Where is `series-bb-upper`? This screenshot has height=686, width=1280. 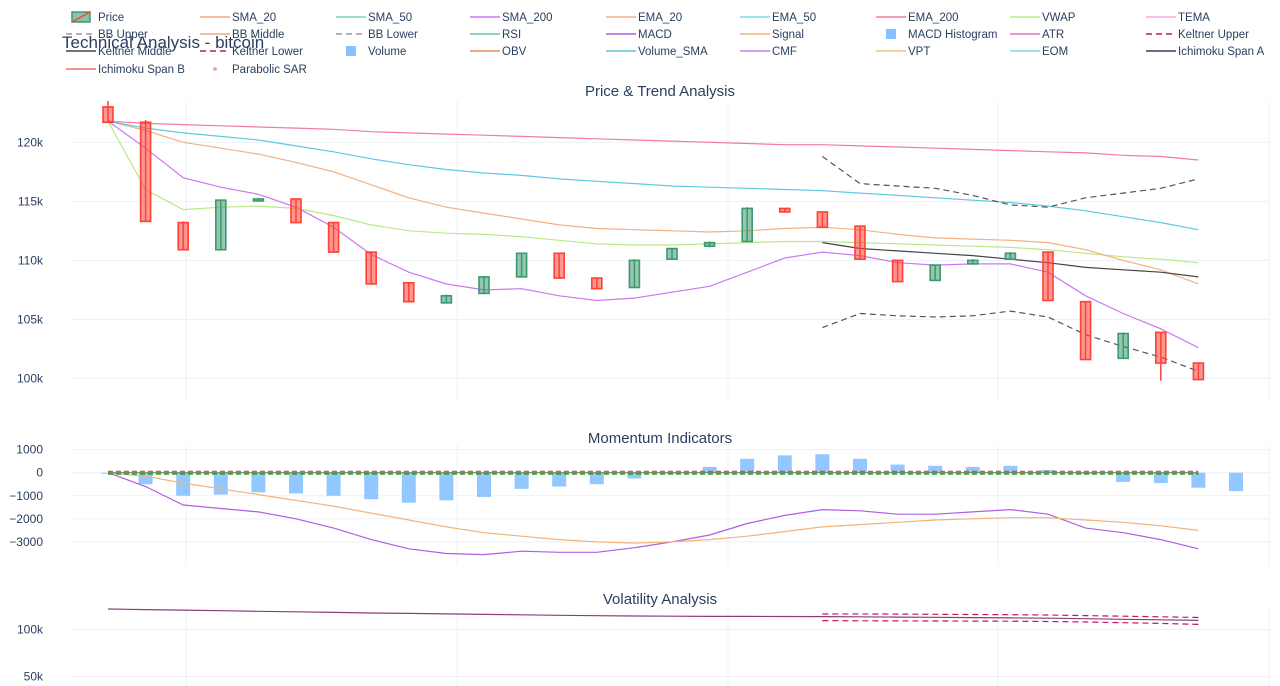 series-bb-upper is located at coordinates (1010, 182).